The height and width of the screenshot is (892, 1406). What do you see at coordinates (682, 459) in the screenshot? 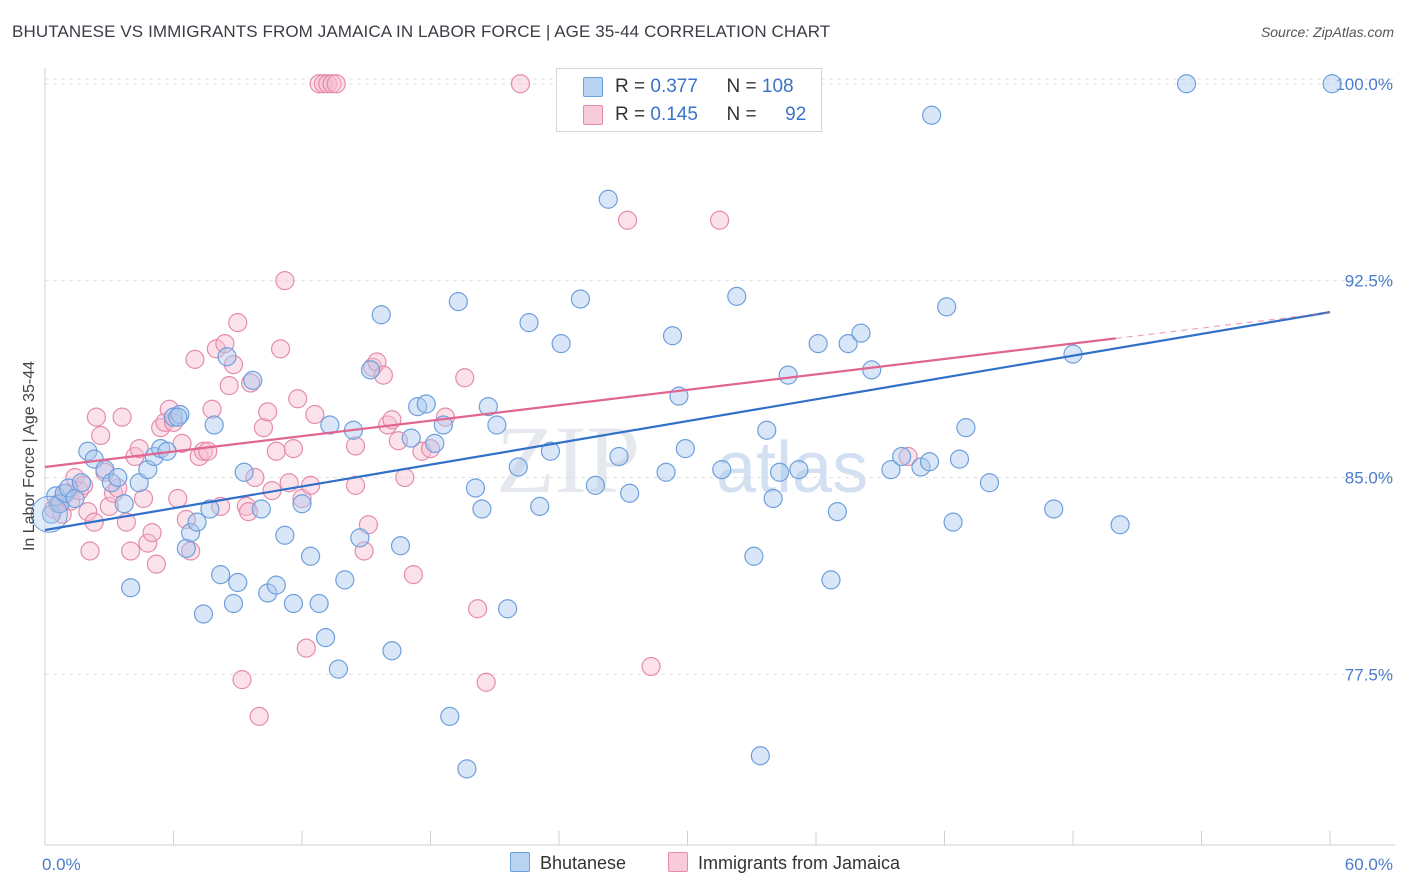
I see `watermark: ZIP atlas` at bounding box center [682, 459].